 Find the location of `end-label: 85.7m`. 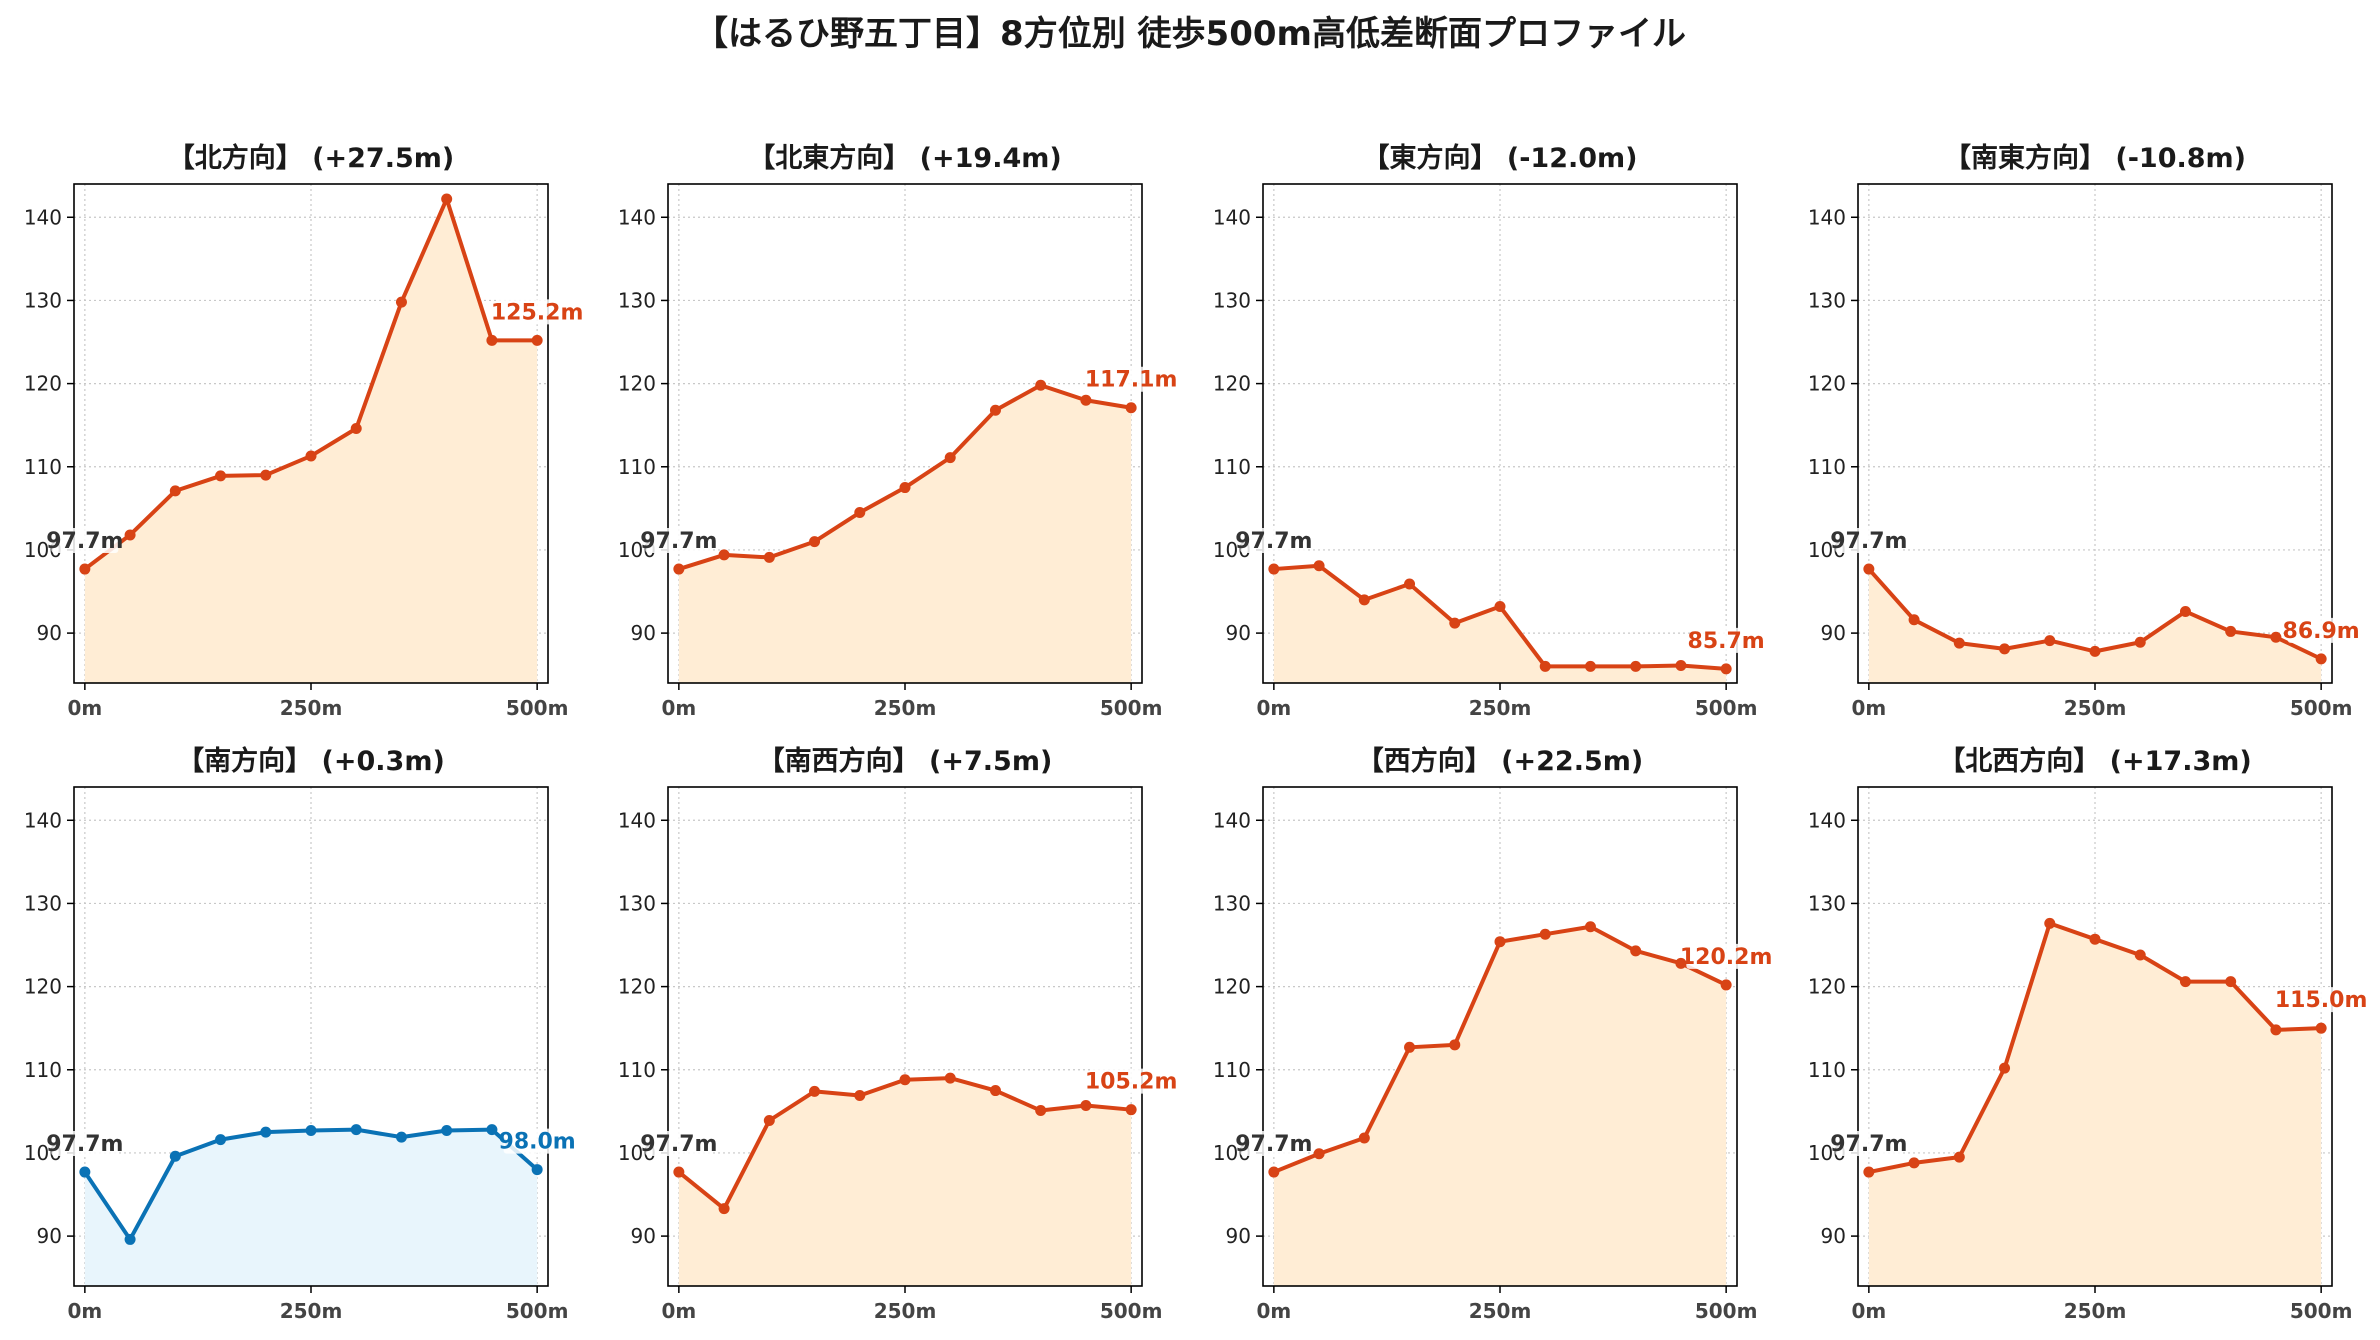

end-label: 85.7m is located at coordinates (1726, 641).